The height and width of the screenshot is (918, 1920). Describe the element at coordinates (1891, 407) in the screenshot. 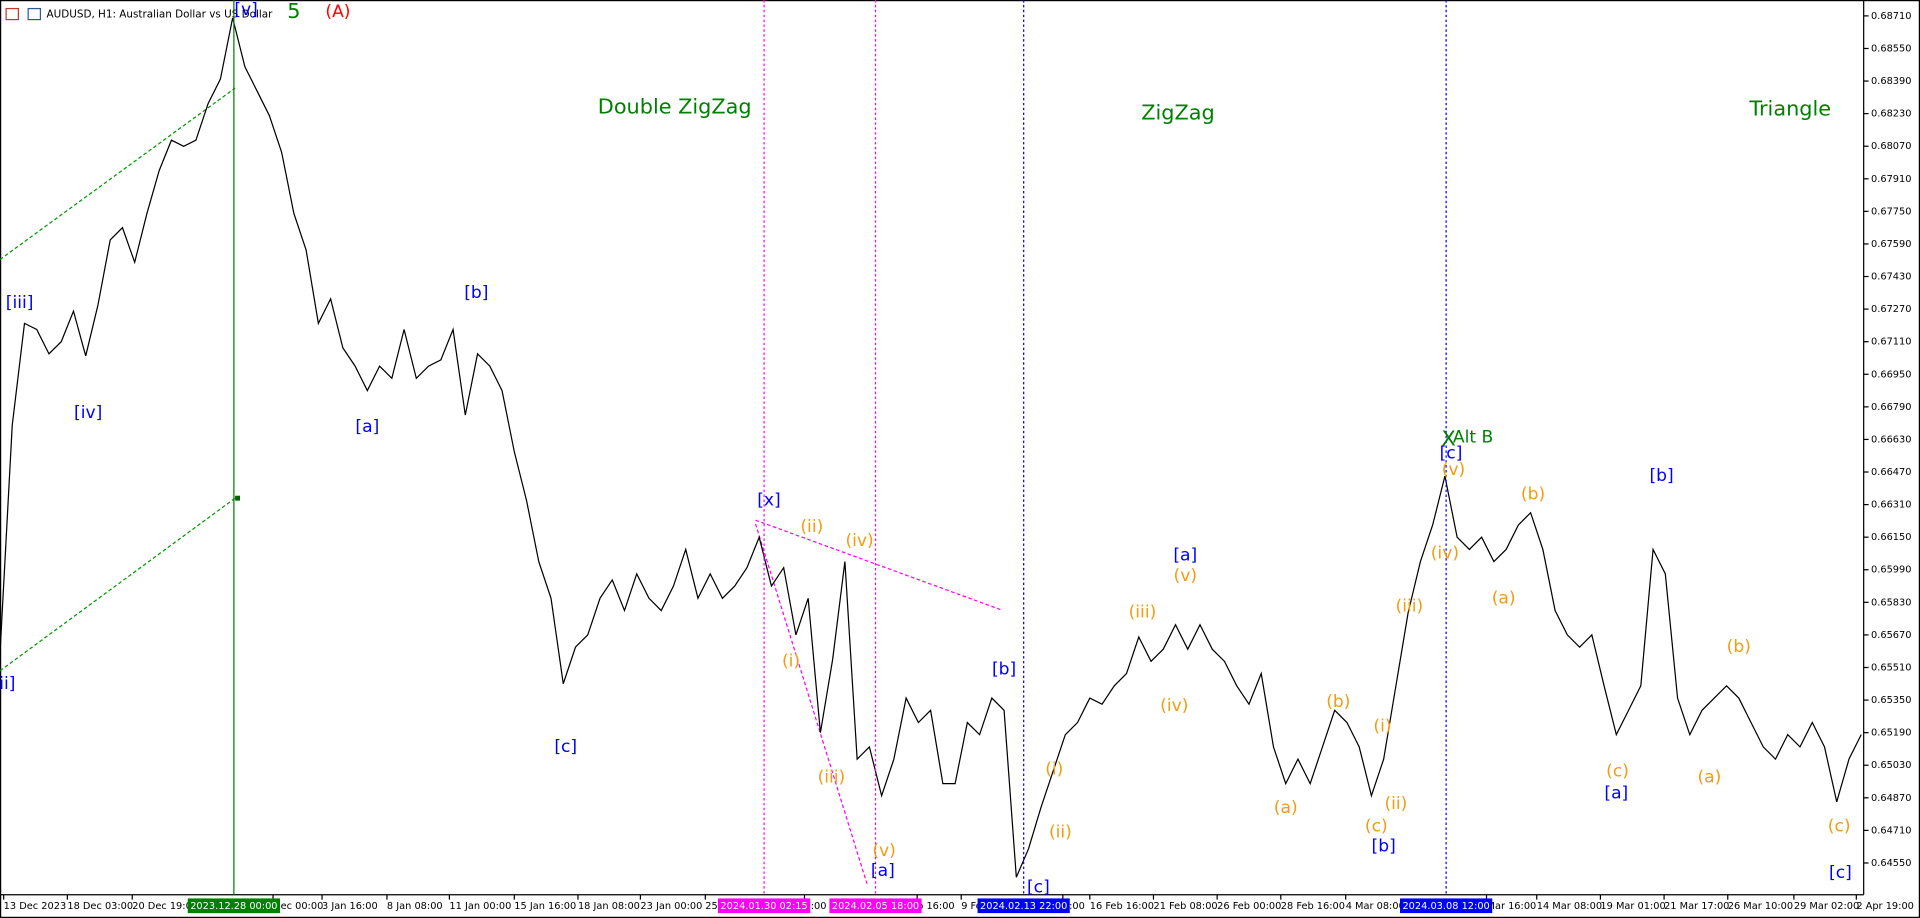

I see `y-tick-label: 0.66790` at that location.